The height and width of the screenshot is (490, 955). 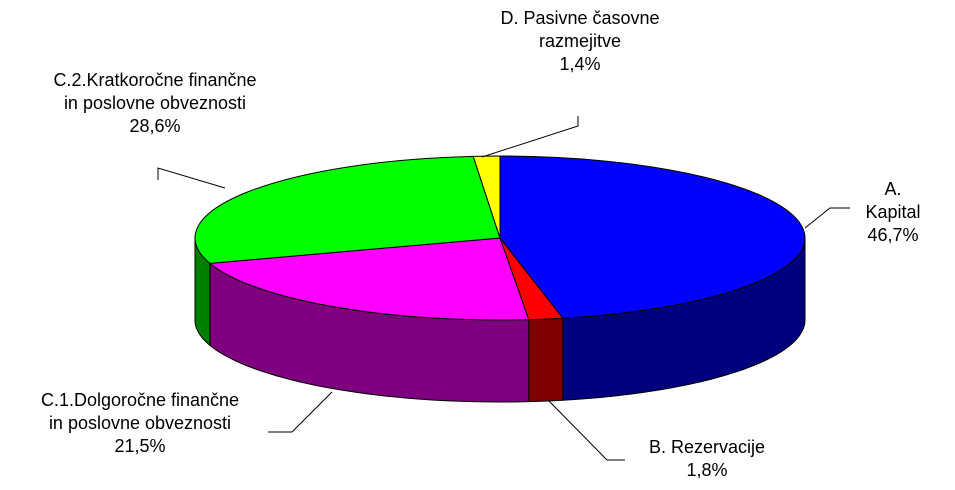 I want to click on value-label: 1,8%, so click(x=707, y=470).